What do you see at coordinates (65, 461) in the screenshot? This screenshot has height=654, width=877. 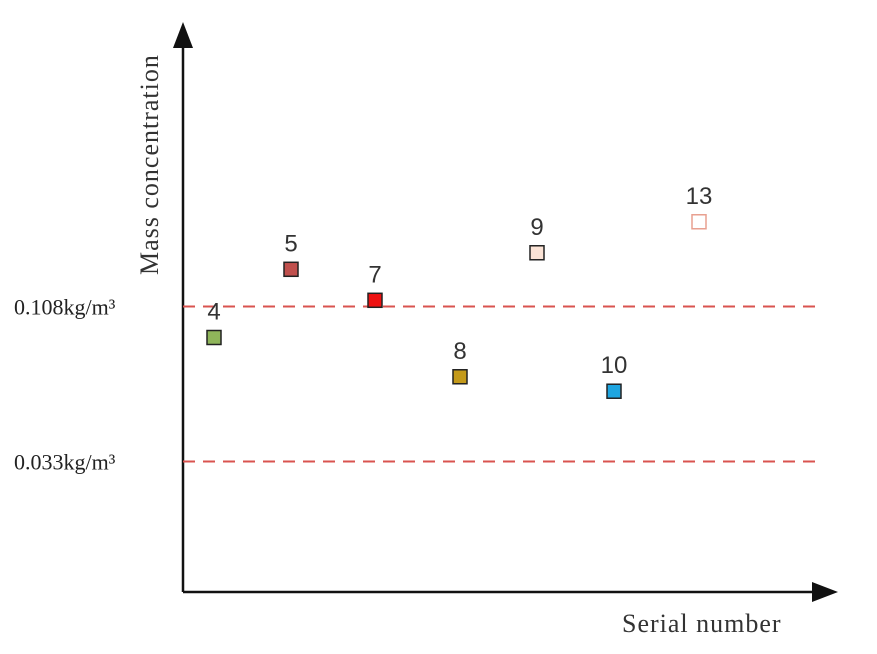 I see `reference-line-label: 0.033kg/m³` at bounding box center [65, 461].